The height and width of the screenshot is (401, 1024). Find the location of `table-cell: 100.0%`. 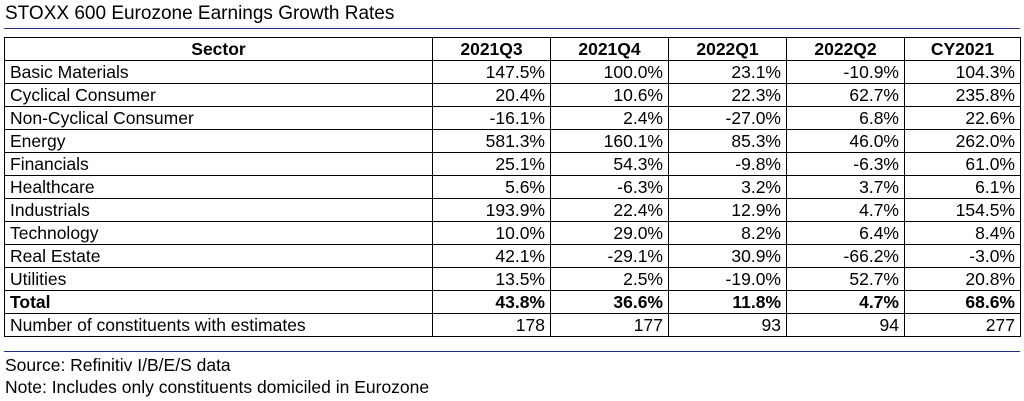

table-cell: 100.0% is located at coordinates (609, 72).